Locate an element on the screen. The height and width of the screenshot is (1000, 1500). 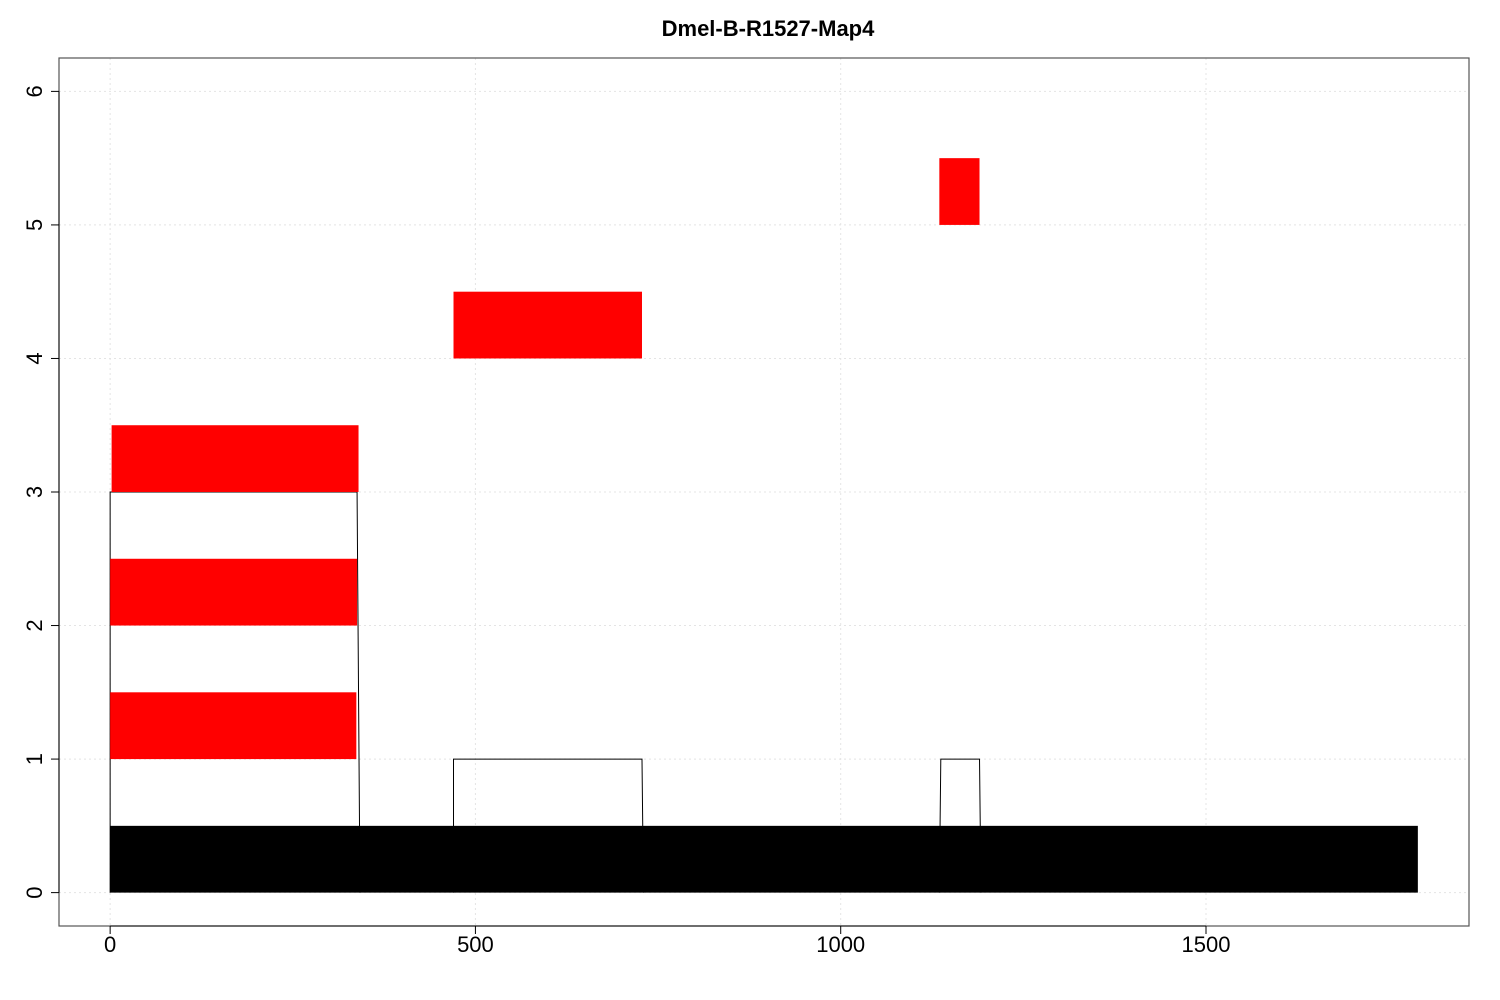
y-tick-label: 3 is located at coordinates (34, 492).